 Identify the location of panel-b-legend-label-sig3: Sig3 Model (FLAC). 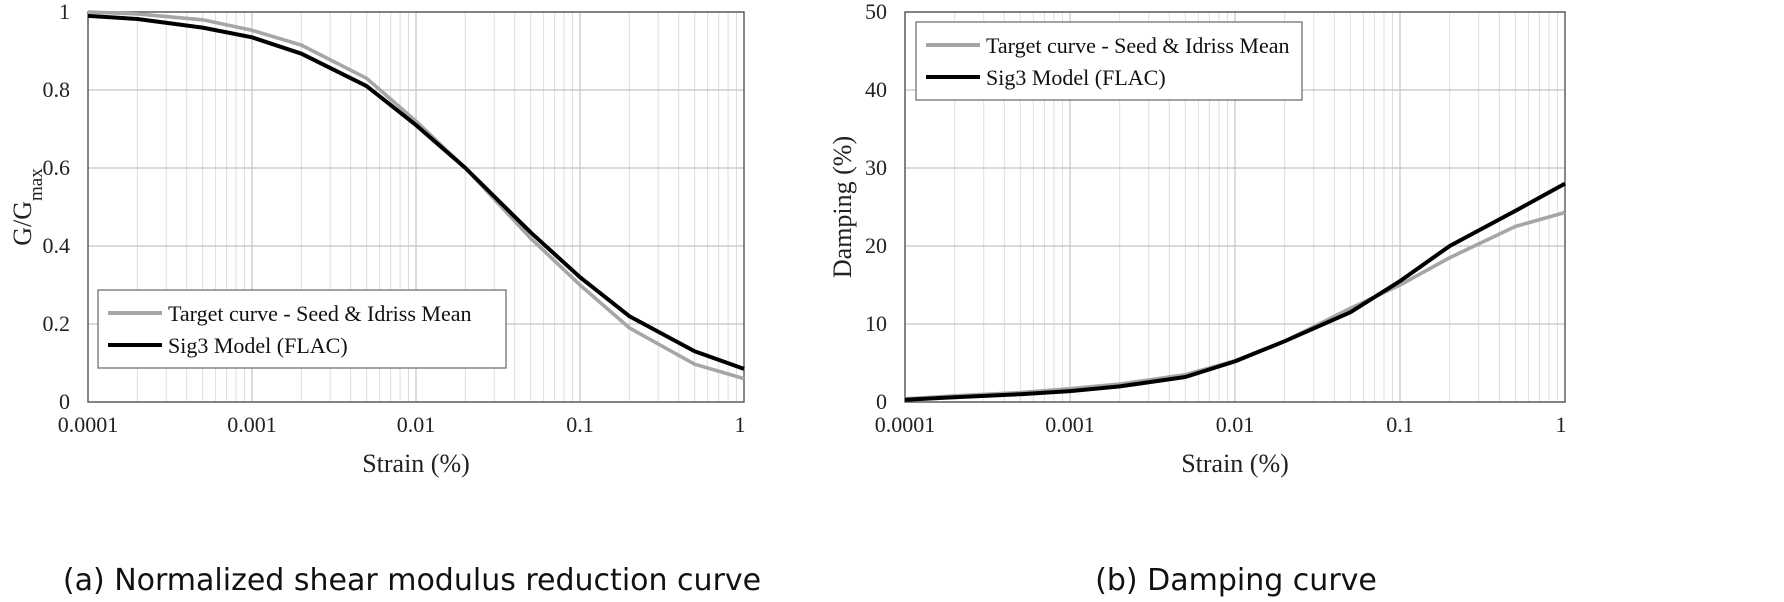
(1076, 77).